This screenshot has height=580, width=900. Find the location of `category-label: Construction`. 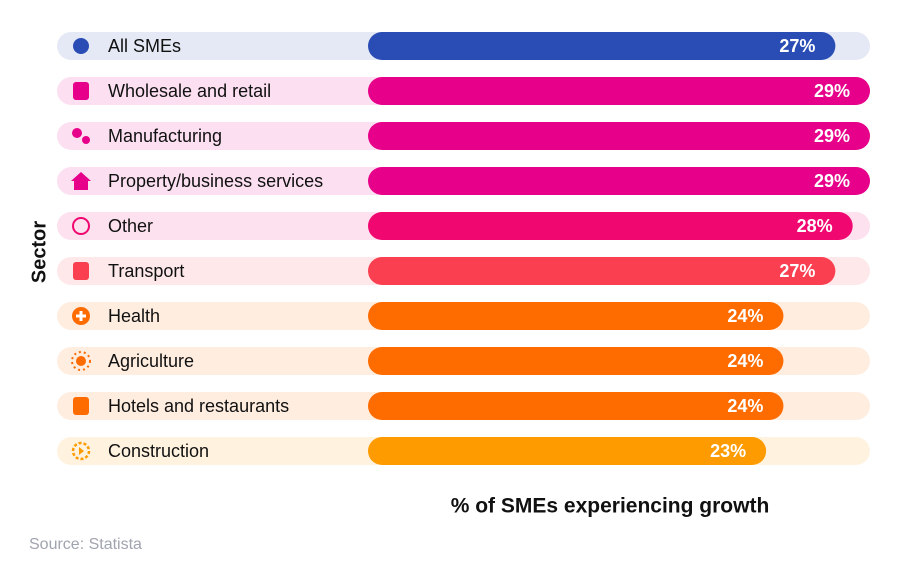

category-label: Construction is located at coordinates (158, 451).